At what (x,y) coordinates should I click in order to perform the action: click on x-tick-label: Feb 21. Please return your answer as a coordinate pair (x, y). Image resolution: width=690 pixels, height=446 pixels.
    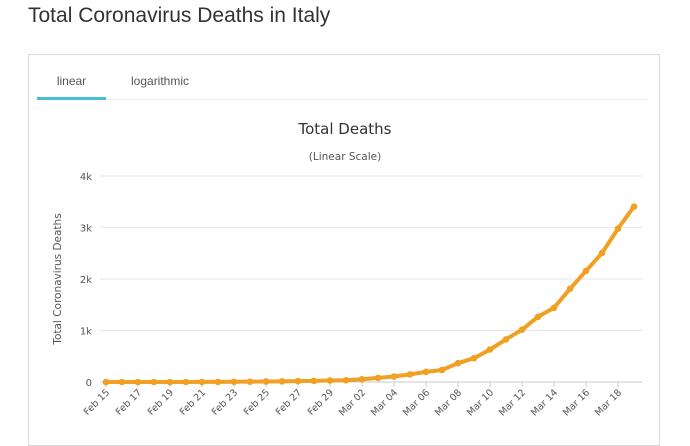
    Looking at the image, I should click on (193, 402).